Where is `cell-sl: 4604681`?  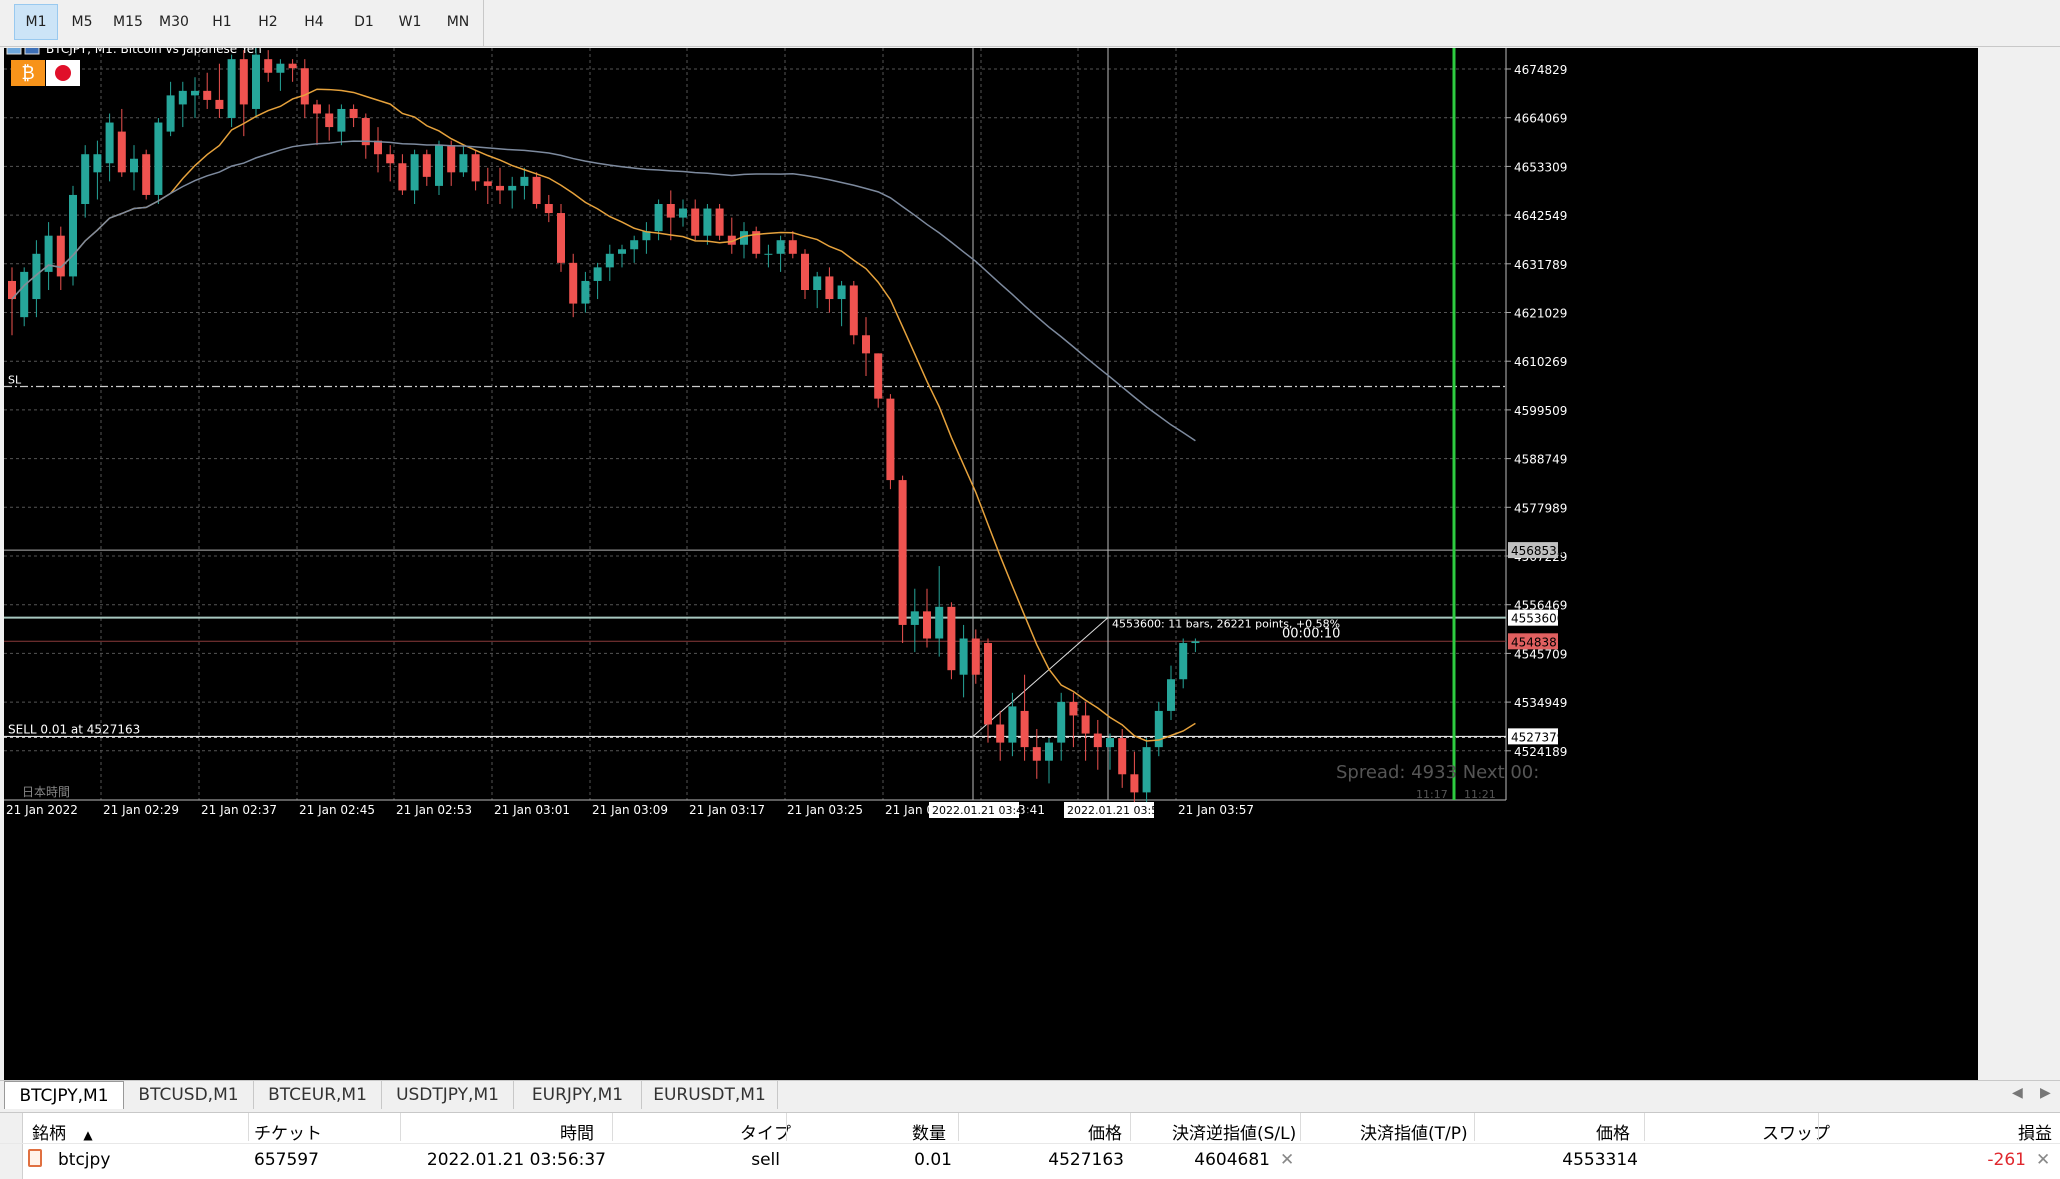
cell-sl: 4604681 is located at coordinates (1232, 1160).